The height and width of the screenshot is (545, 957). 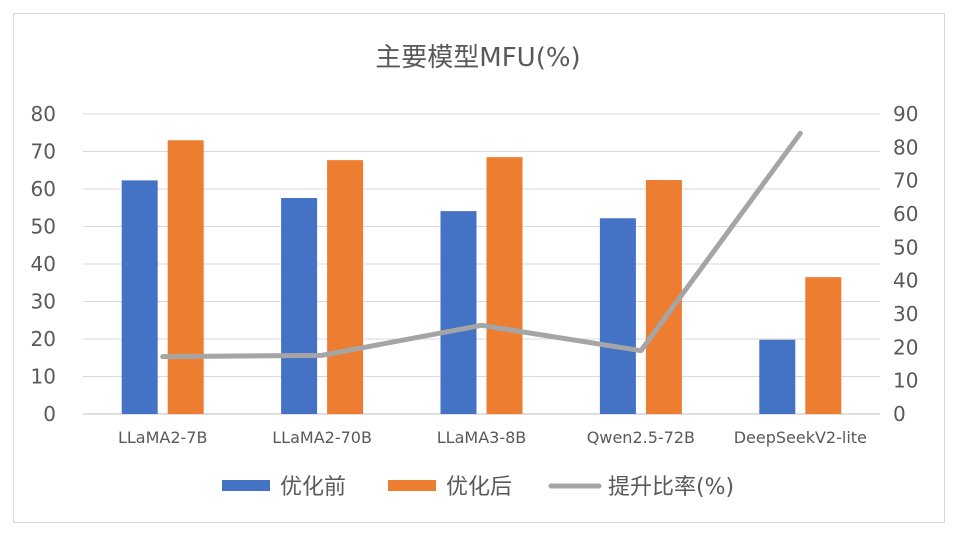 I want to click on right-tick-label: 70, so click(x=905, y=181).